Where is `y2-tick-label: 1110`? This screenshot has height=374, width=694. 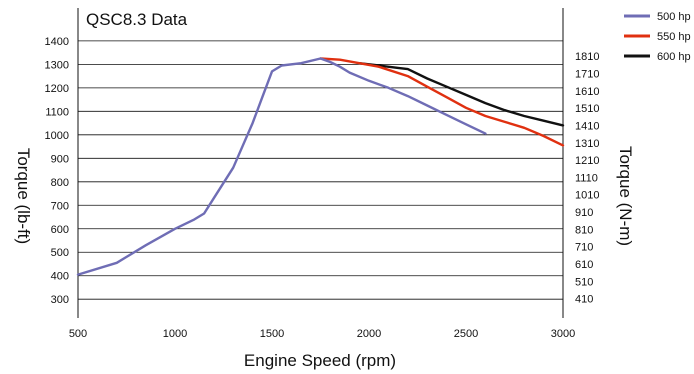
y2-tick-label: 1110 is located at coordinates (586, 178).